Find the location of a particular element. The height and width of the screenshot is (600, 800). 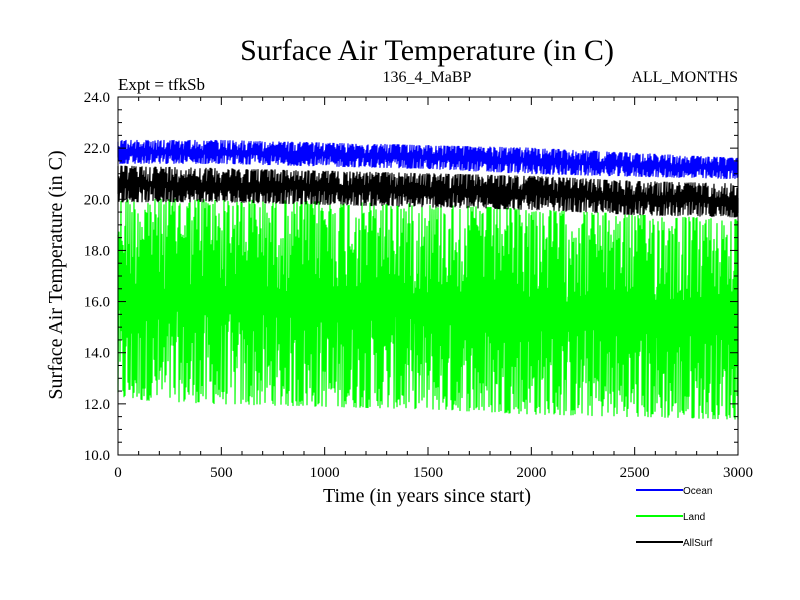

series-allsurf-line is located at coordinates (428, 191).